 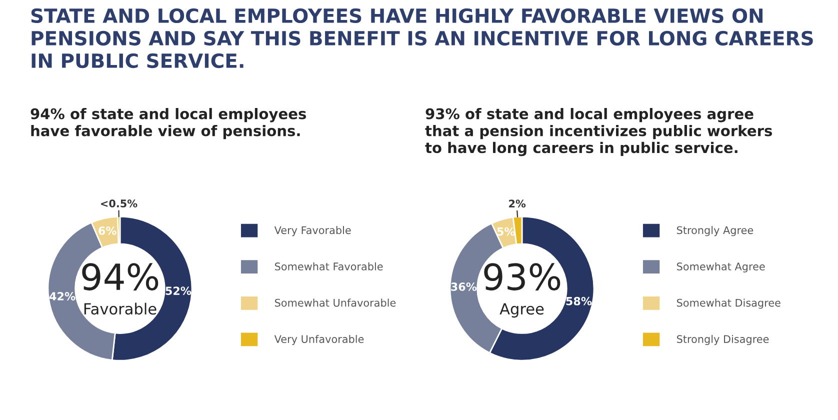 I want to click on text: Agree, so click(x=522, y=310).